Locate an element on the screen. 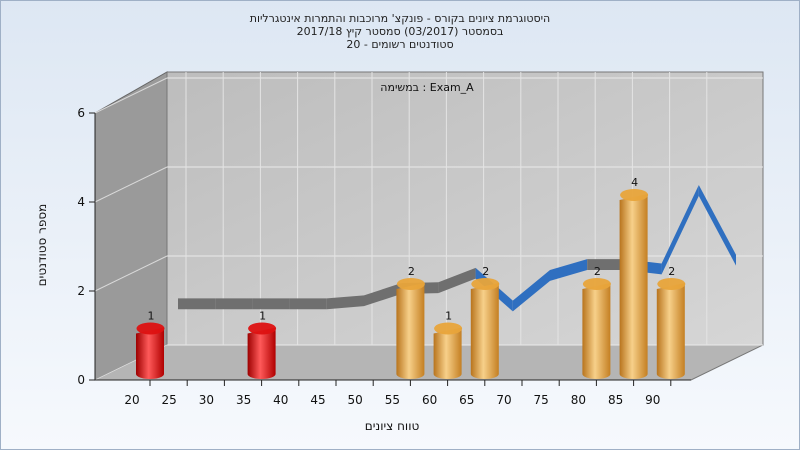  y-tick-label: 2 is located at coordinates (81, 291).